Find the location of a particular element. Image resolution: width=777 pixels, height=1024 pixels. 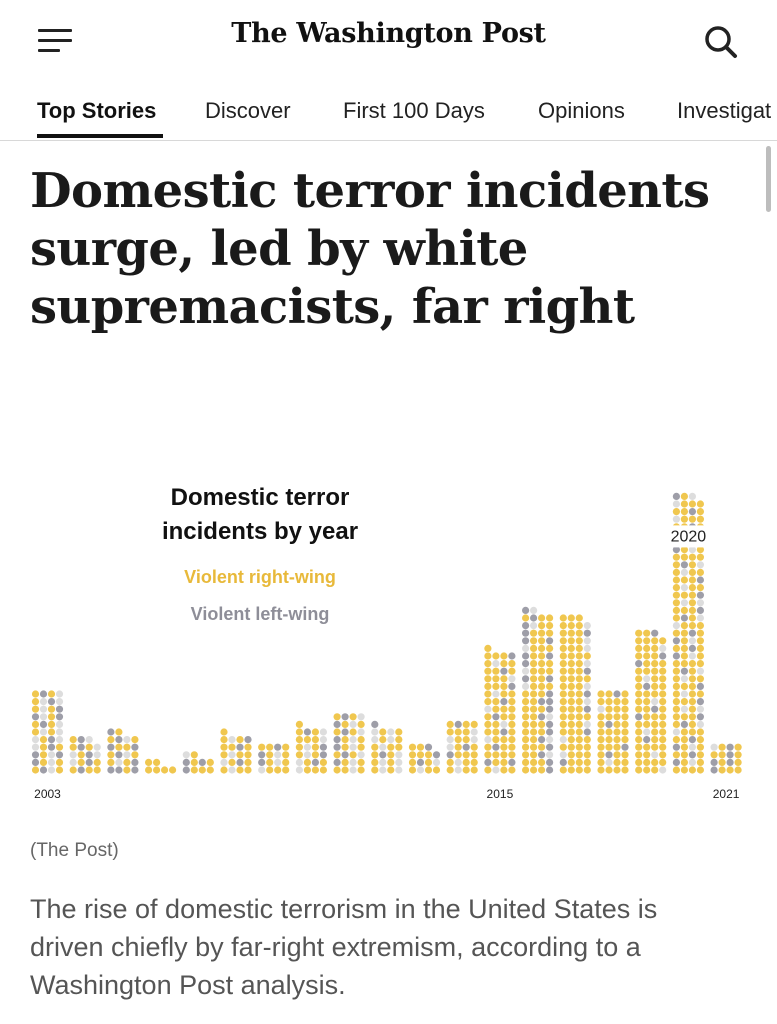

chart-title-line-1: Domestic terror is located at coordinates (260, 497).